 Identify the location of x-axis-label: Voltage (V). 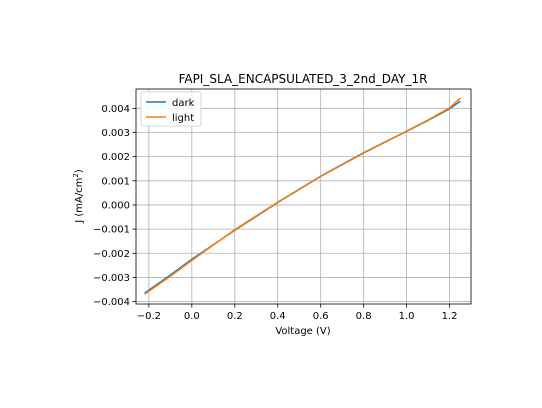
(302, 331).